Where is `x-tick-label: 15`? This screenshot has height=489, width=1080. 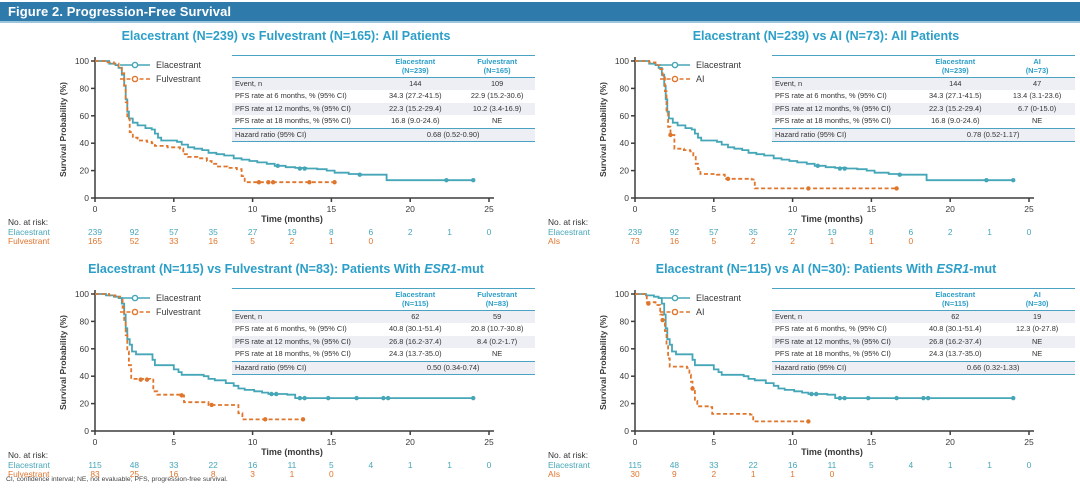
x-tick-label: 15 is located at coordinates (332, 442).